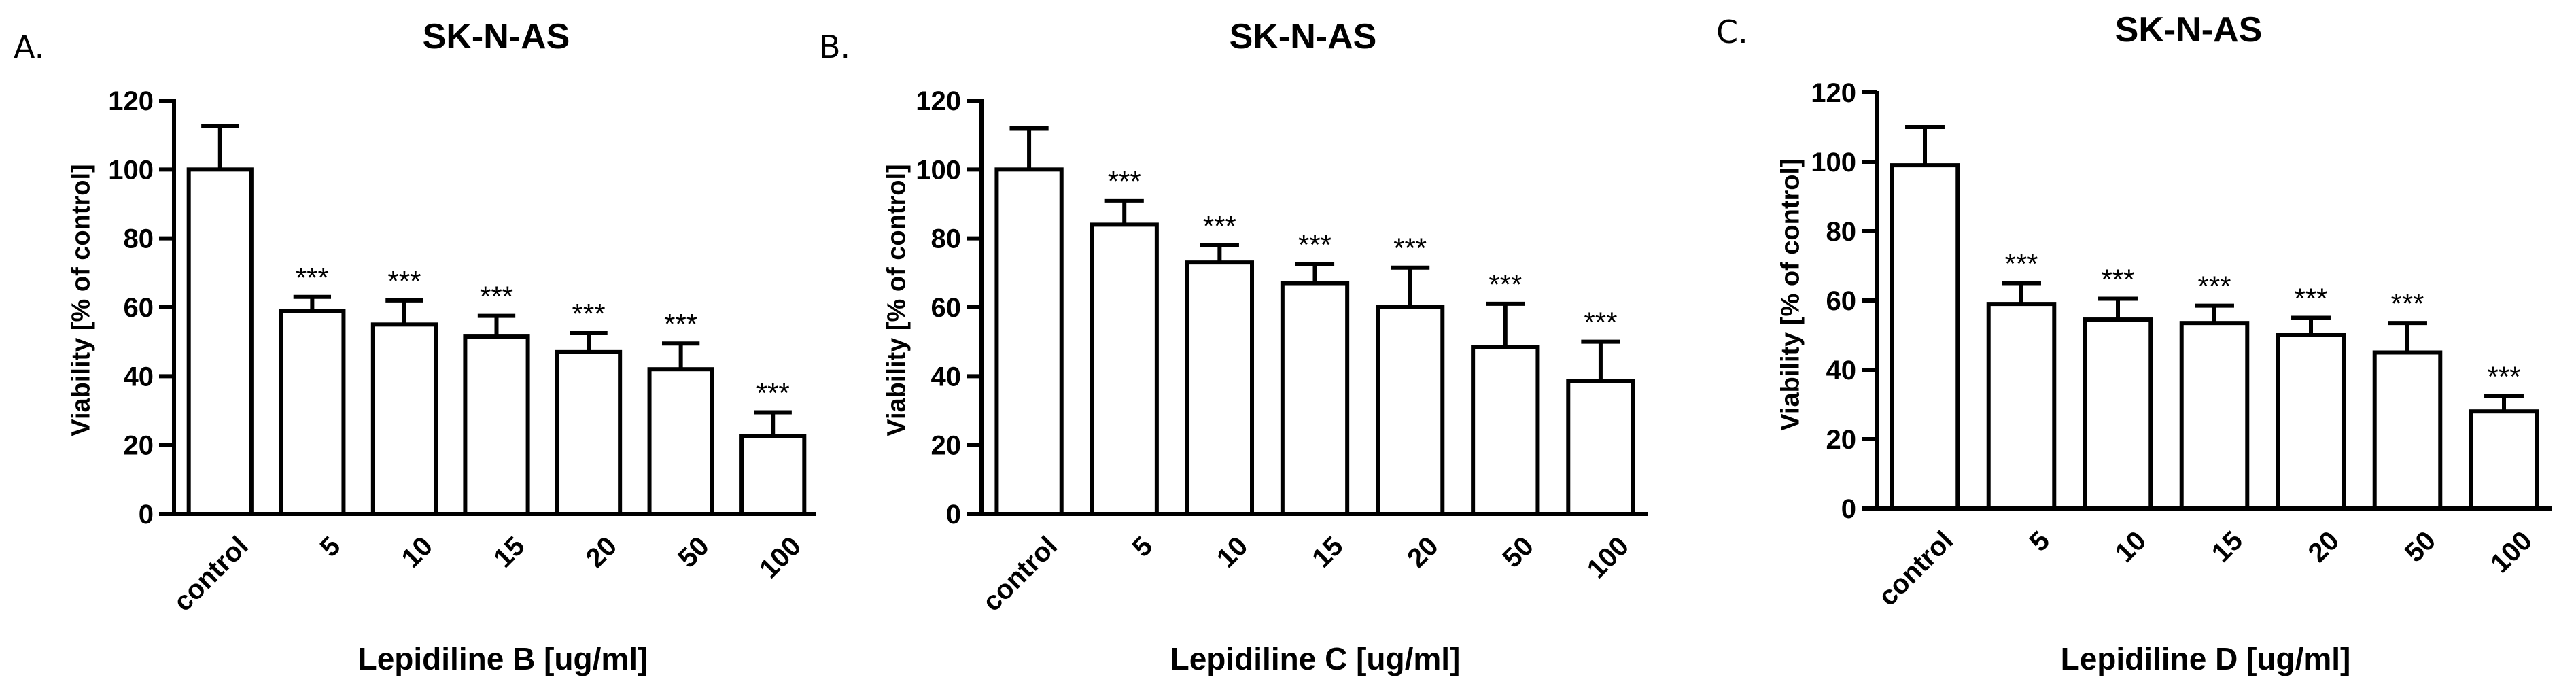 The width and height of the screenshot is (2576, 688). What do you see at coordinates (2205, 658) in the screenshot?
I see `x-axis-label: Lepidiline D [ug/ml]` at bounding box center [2205, 658].